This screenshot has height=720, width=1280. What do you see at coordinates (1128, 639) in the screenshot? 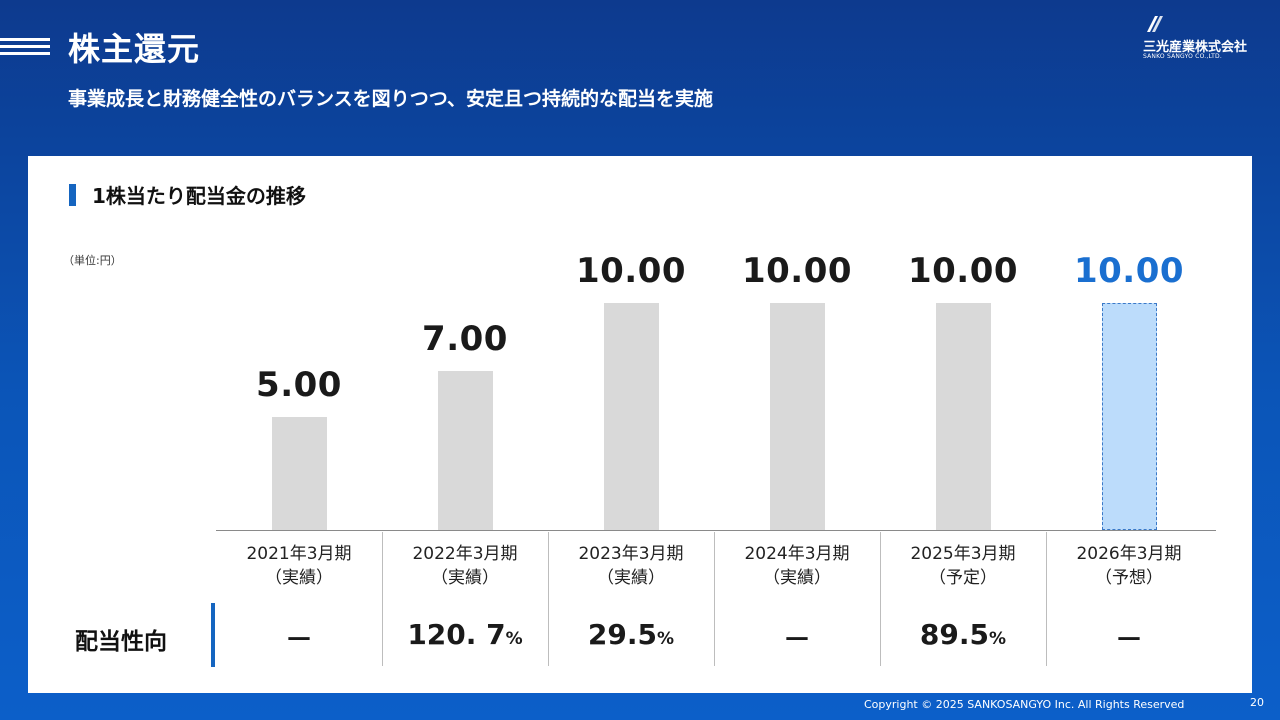
I see `payout-ratio-value-5: －` at bounding box center [1128, 639].